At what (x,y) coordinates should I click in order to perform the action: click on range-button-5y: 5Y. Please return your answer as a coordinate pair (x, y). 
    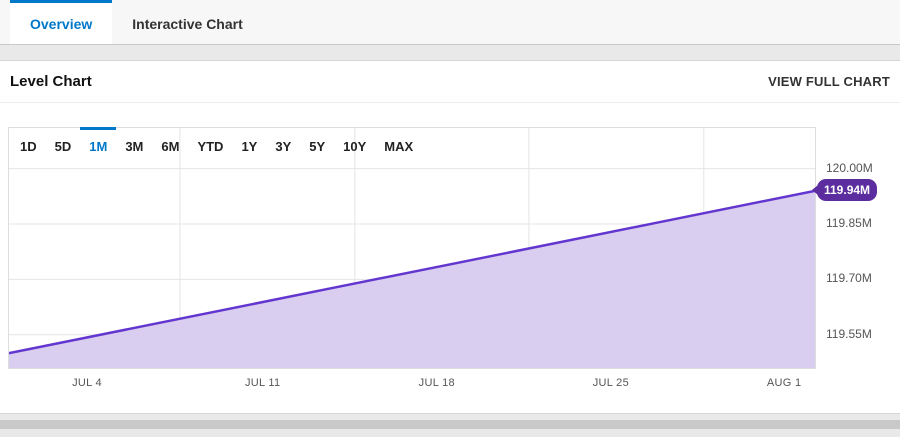
    Looking at the image, I should click on (317, 146).